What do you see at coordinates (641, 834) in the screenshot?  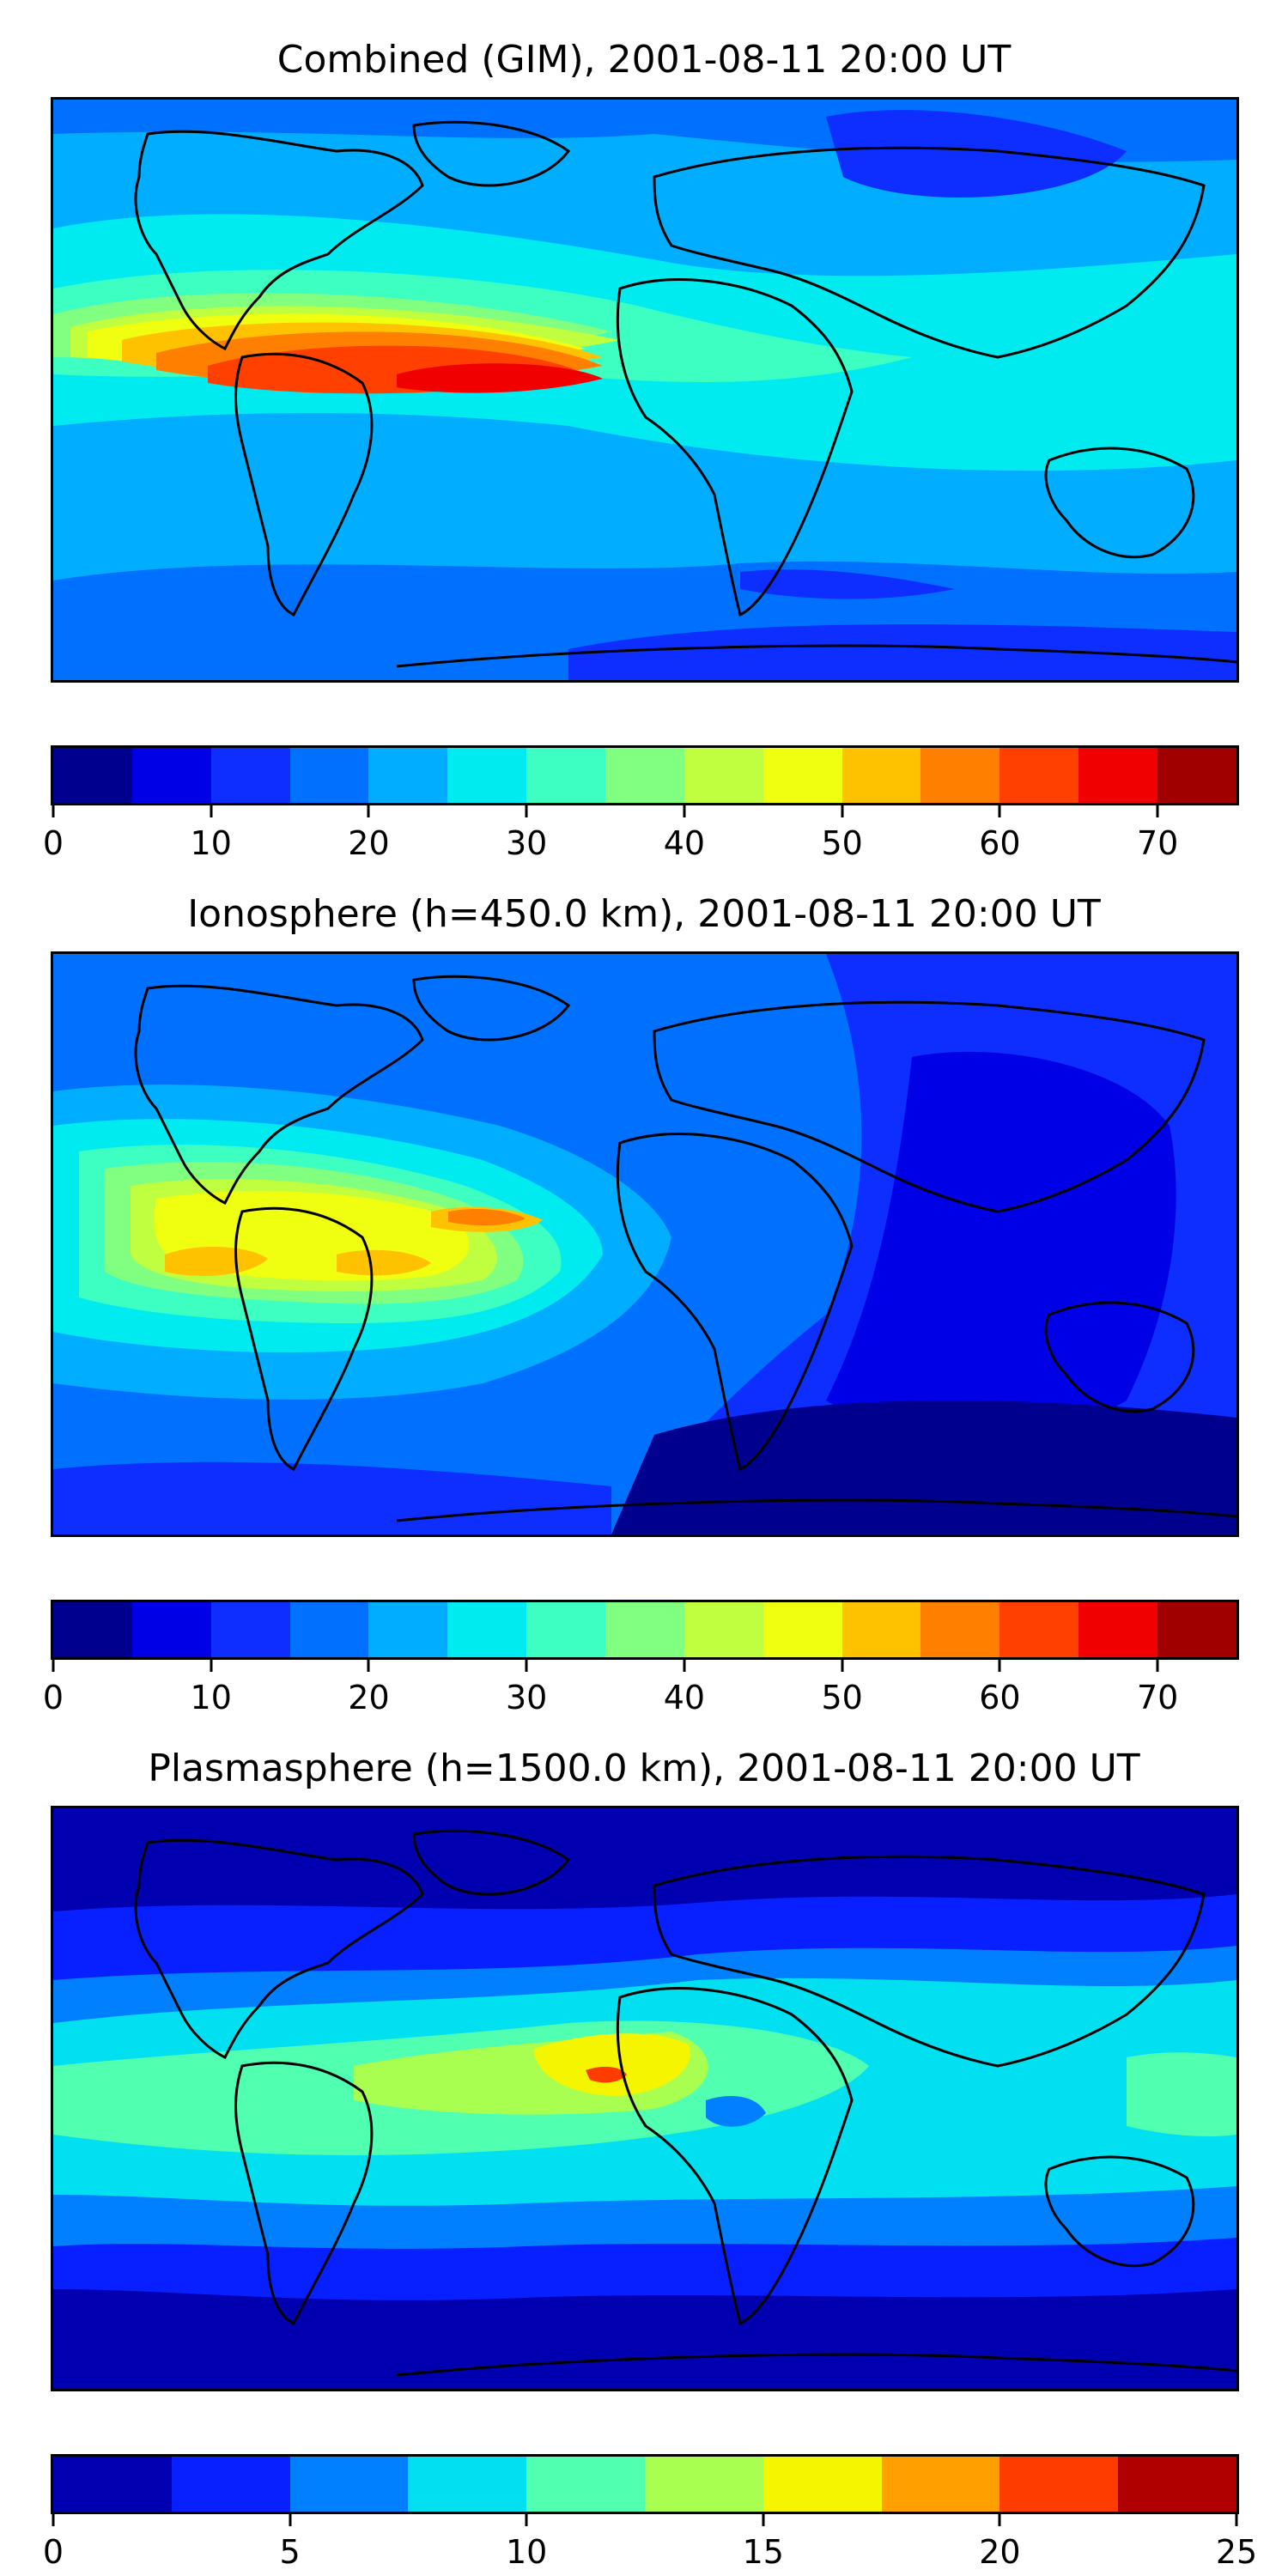 I see `colorbar-ticks-combined: 0 10 20 30 40 50 60 70` at bounding box center [641, 834].